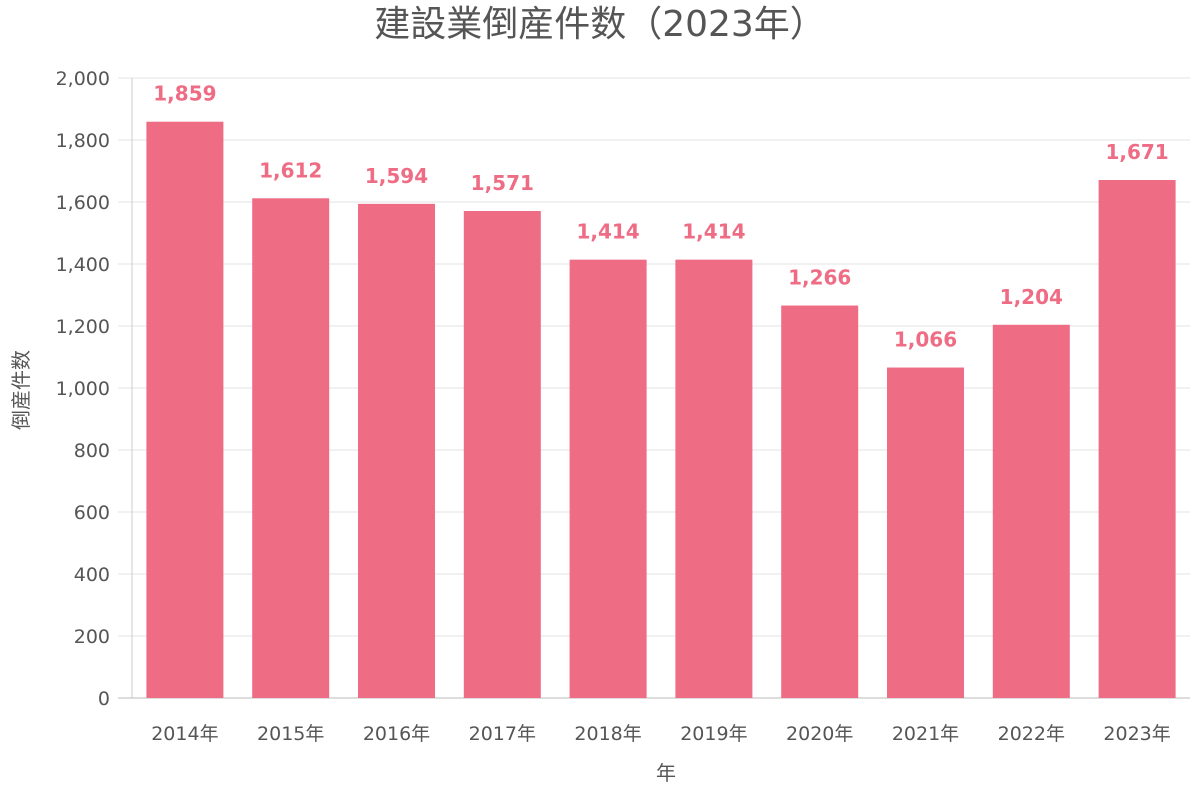 The image size is (1200, 800). What do you see at coordinates (819, 734) in the screenshot?
I see `x-tick-label: 2020年` at bounding box center [819, 734].